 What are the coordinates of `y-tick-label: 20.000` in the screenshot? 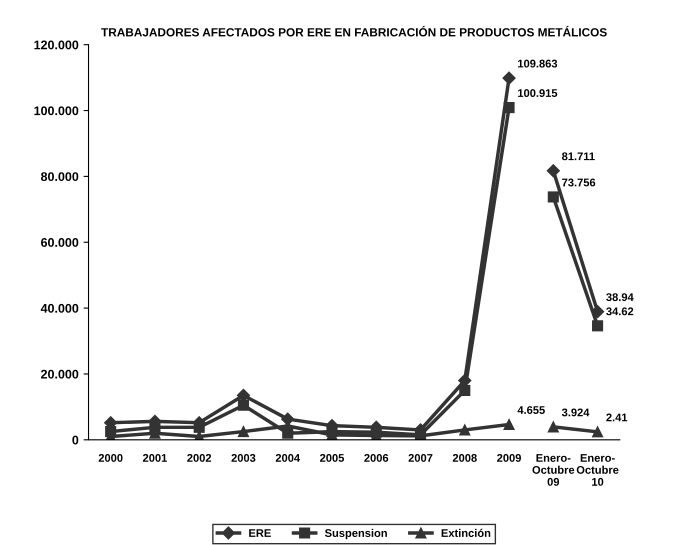 It's located at (59, 374).